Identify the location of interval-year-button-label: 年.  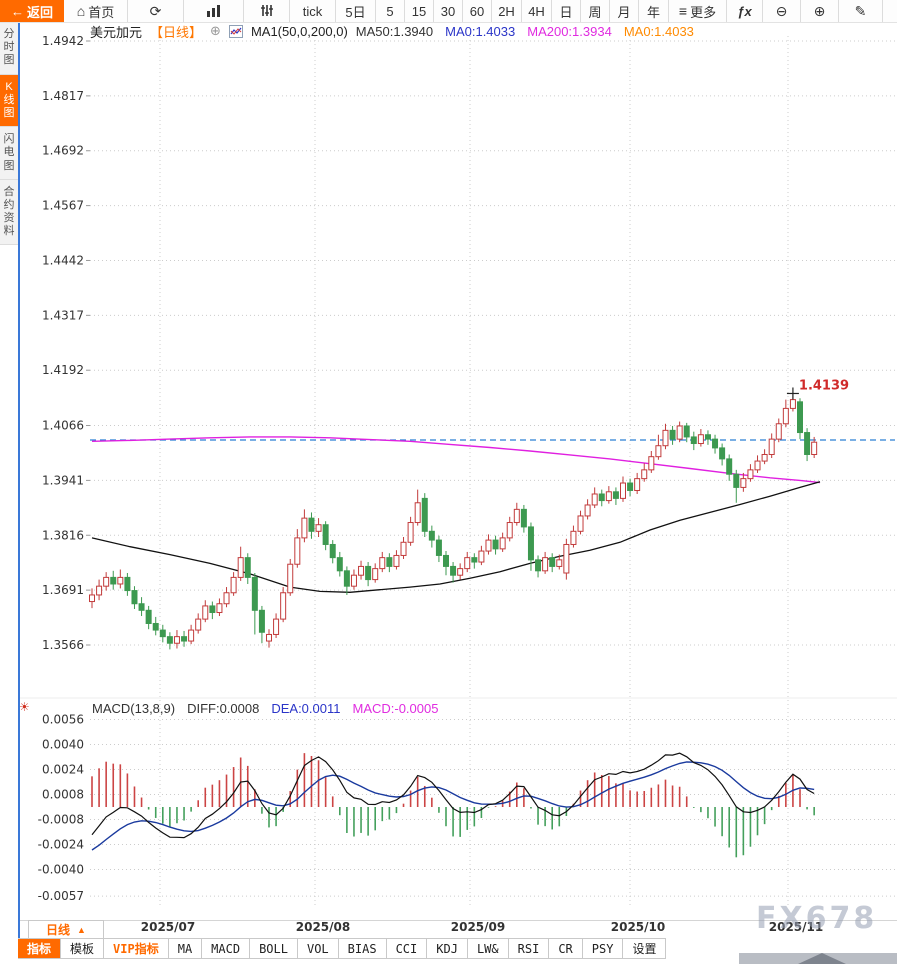
(653, 12).